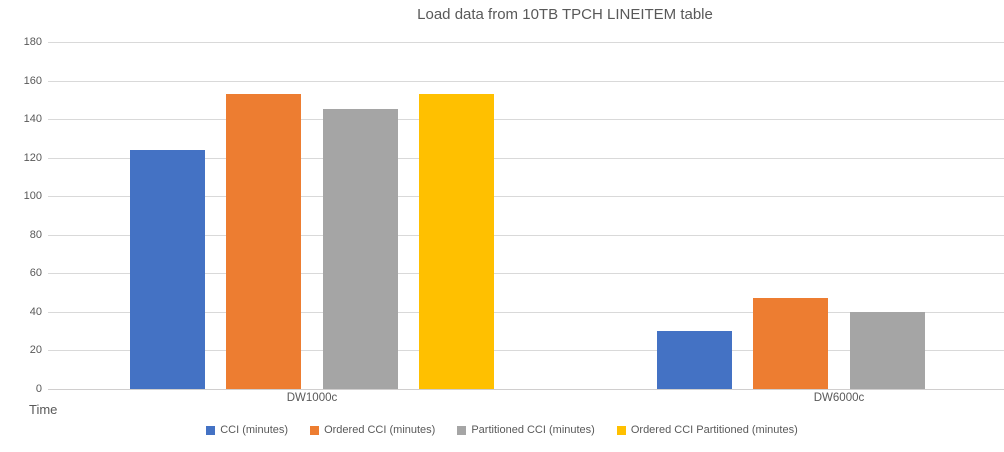 The height and width of the screenshot is (452, 1004). I want to click on legend-label: Ordered CCI Partitioned (minutes), so click(714, 430).